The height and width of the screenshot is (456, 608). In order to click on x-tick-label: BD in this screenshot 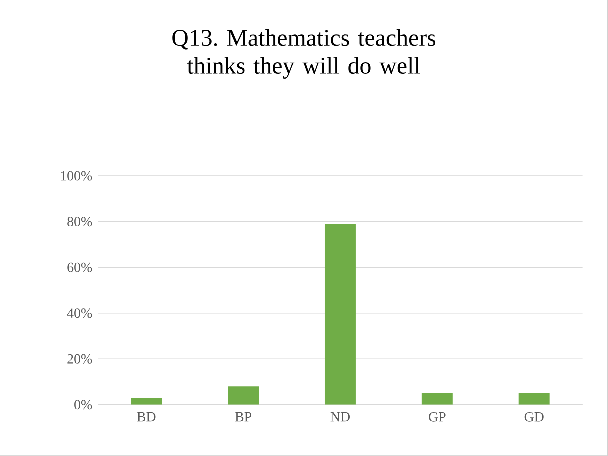, I will do `click(146, 417)`.